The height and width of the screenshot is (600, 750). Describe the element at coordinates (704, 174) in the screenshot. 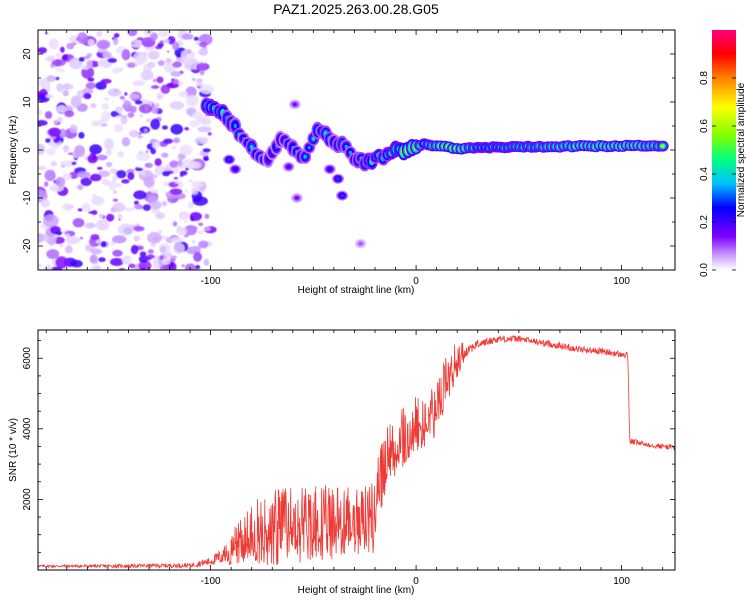

I see `colorbar-tick-label: 0.4` at that location.